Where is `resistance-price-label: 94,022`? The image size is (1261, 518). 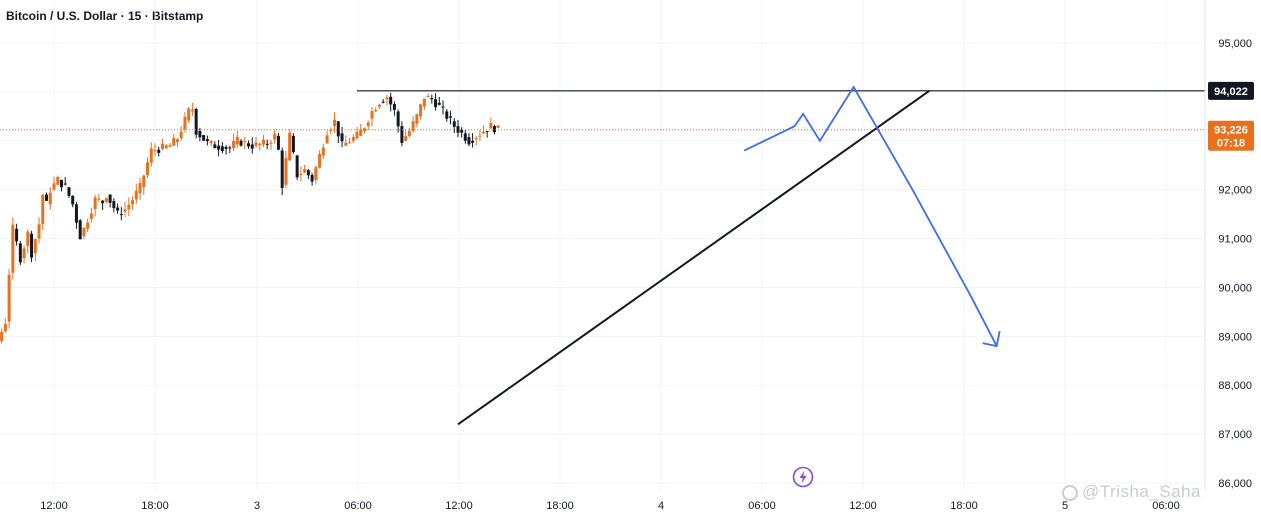 resistance-price-label: 94,022 is located at coordinates (1231, 92).